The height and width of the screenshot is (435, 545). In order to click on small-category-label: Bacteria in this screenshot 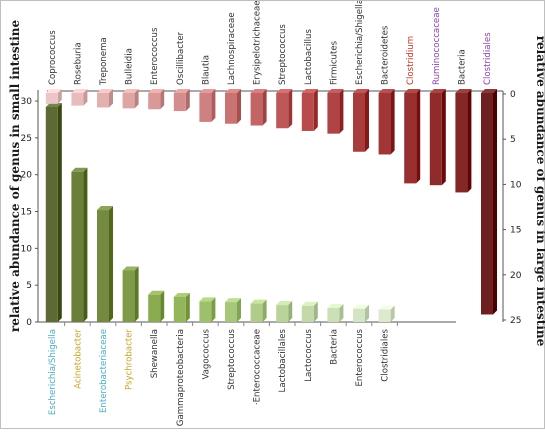, I will do `click(334, 347)`.